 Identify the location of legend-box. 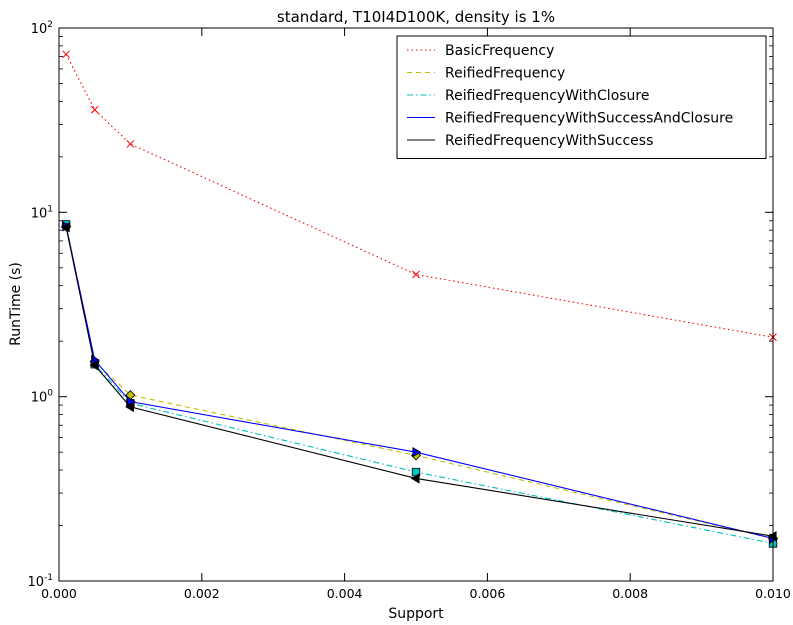
(581, 97).